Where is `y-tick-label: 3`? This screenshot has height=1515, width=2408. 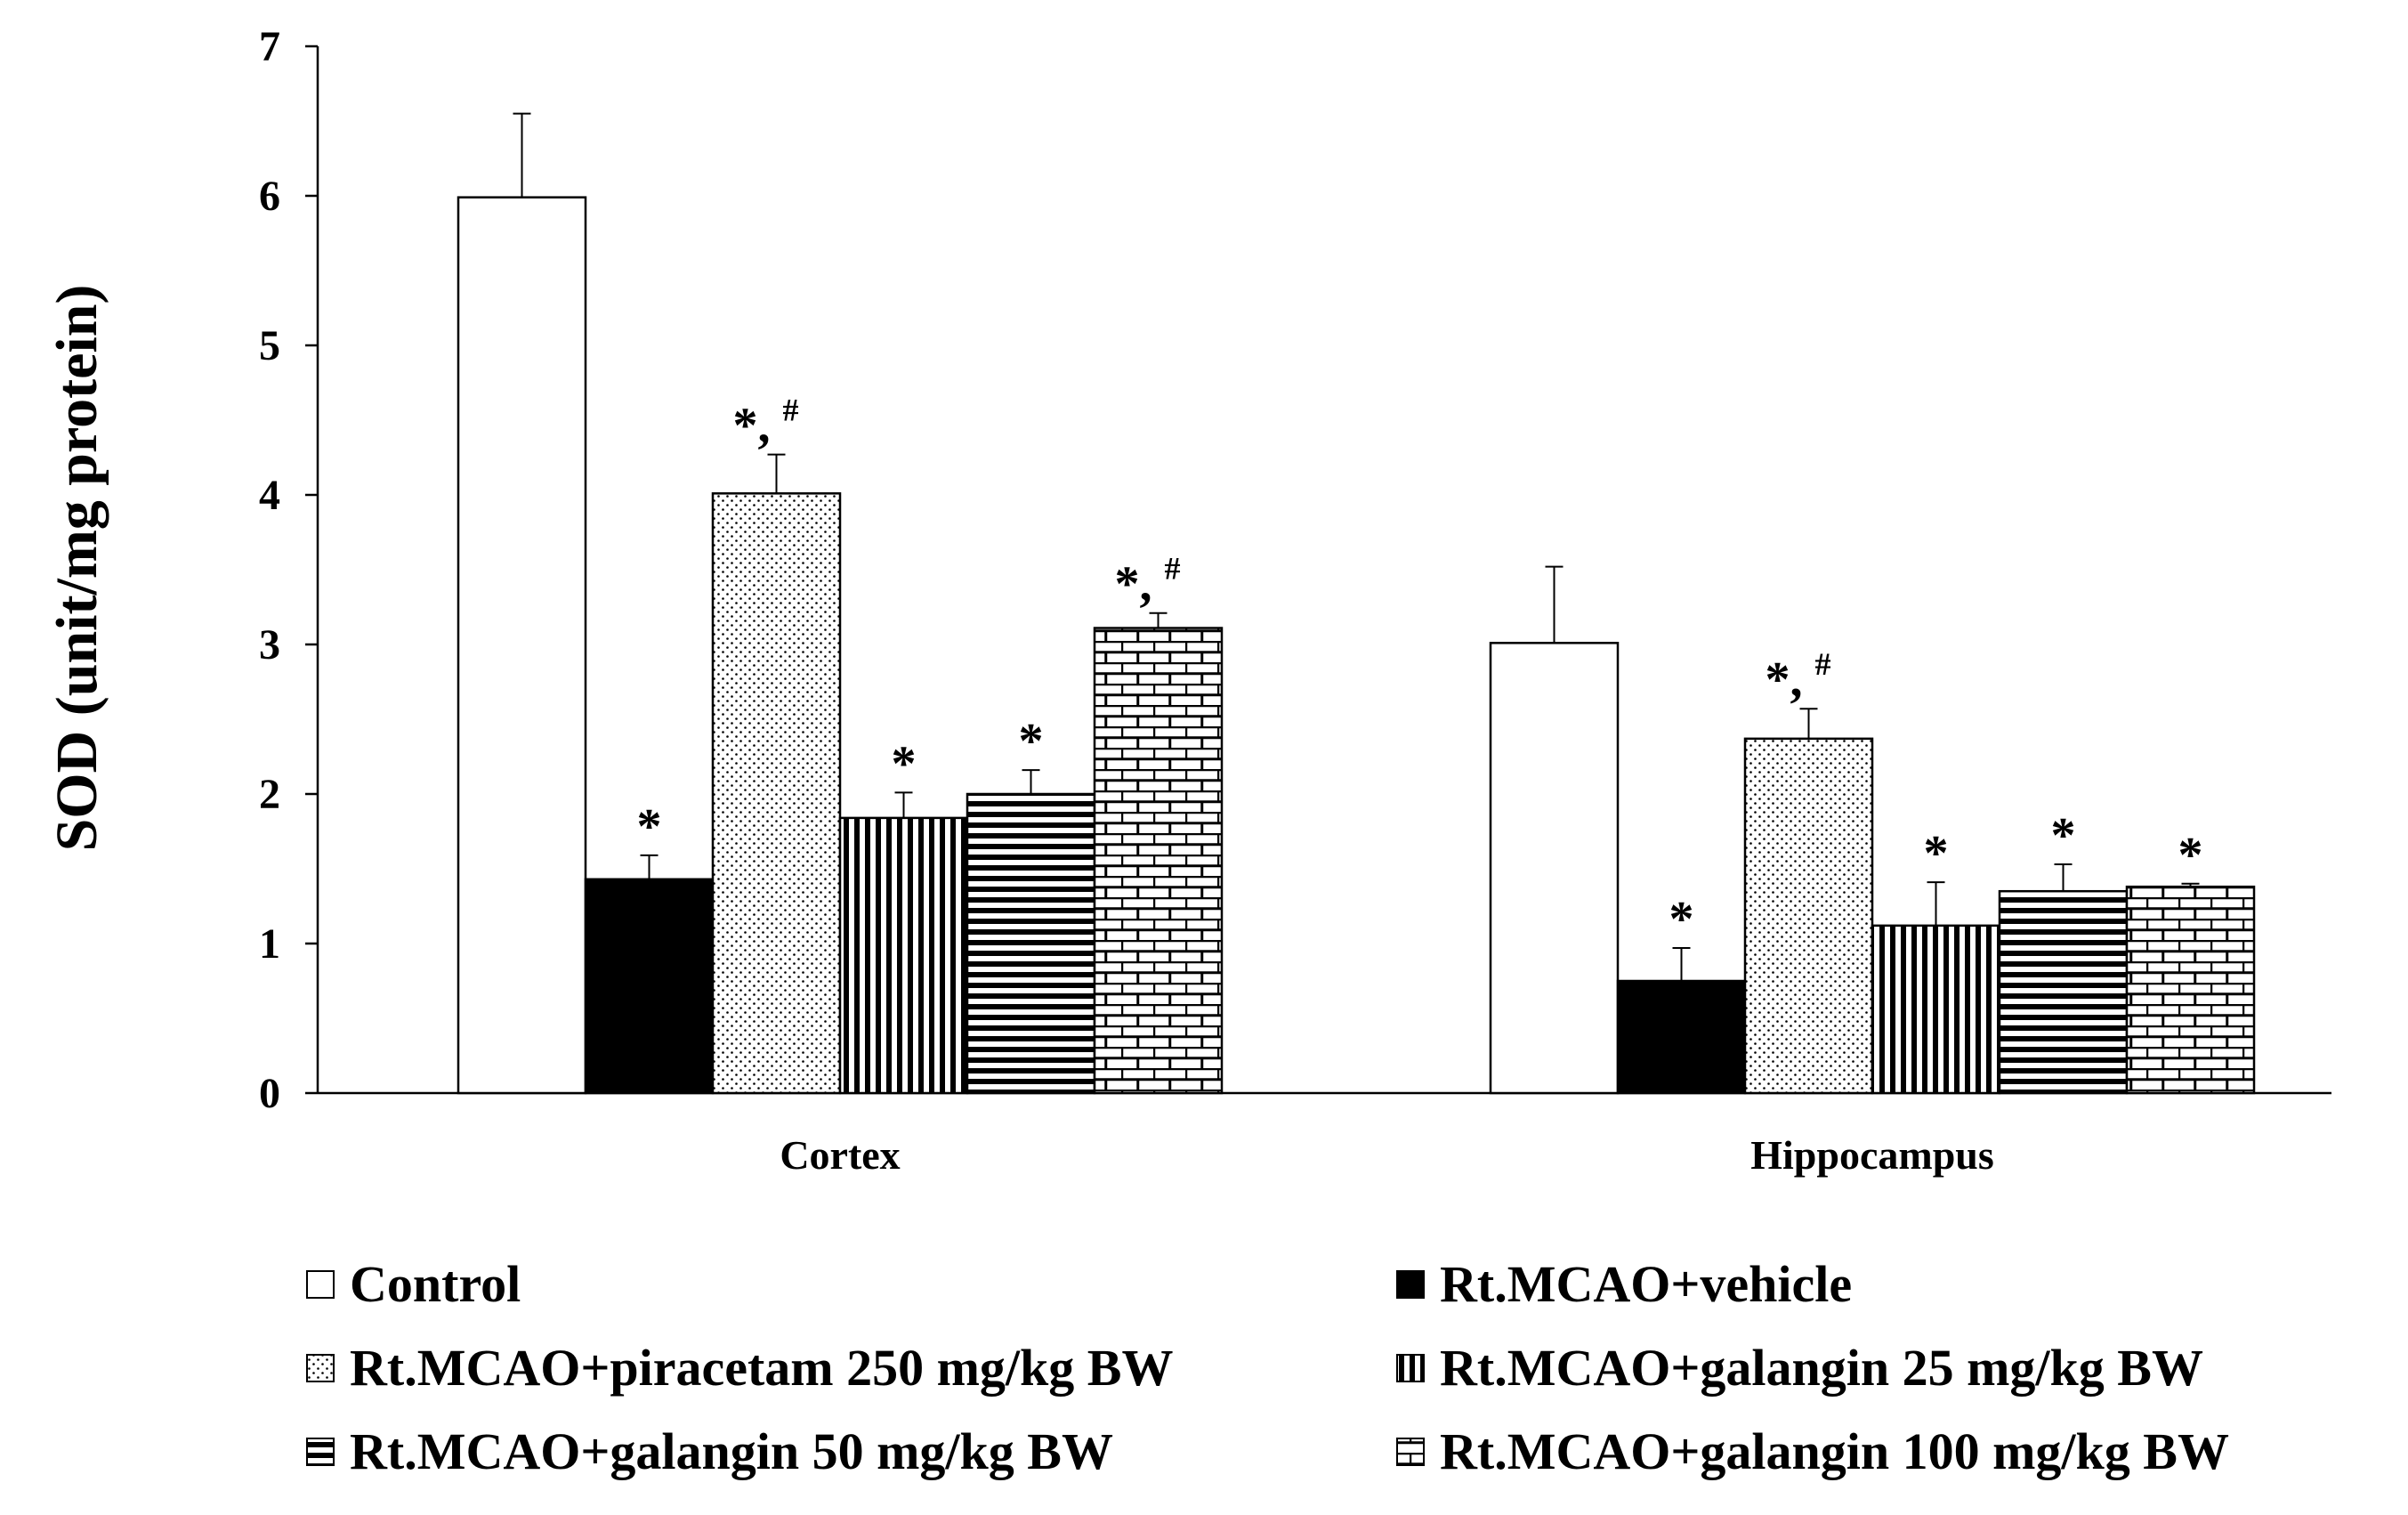 y-tick-label: 3 is located at coordinates (269, 644).